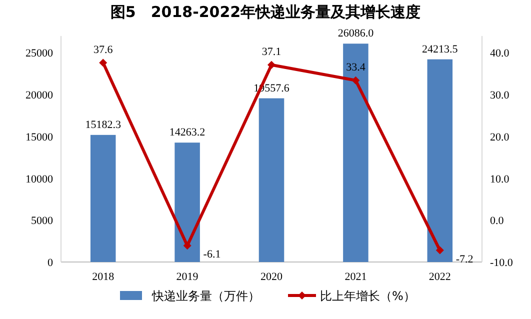 The height and width of the screenshot is (319, 531). I want to click on y2-tick-label: 20.0, so click(500, 137).